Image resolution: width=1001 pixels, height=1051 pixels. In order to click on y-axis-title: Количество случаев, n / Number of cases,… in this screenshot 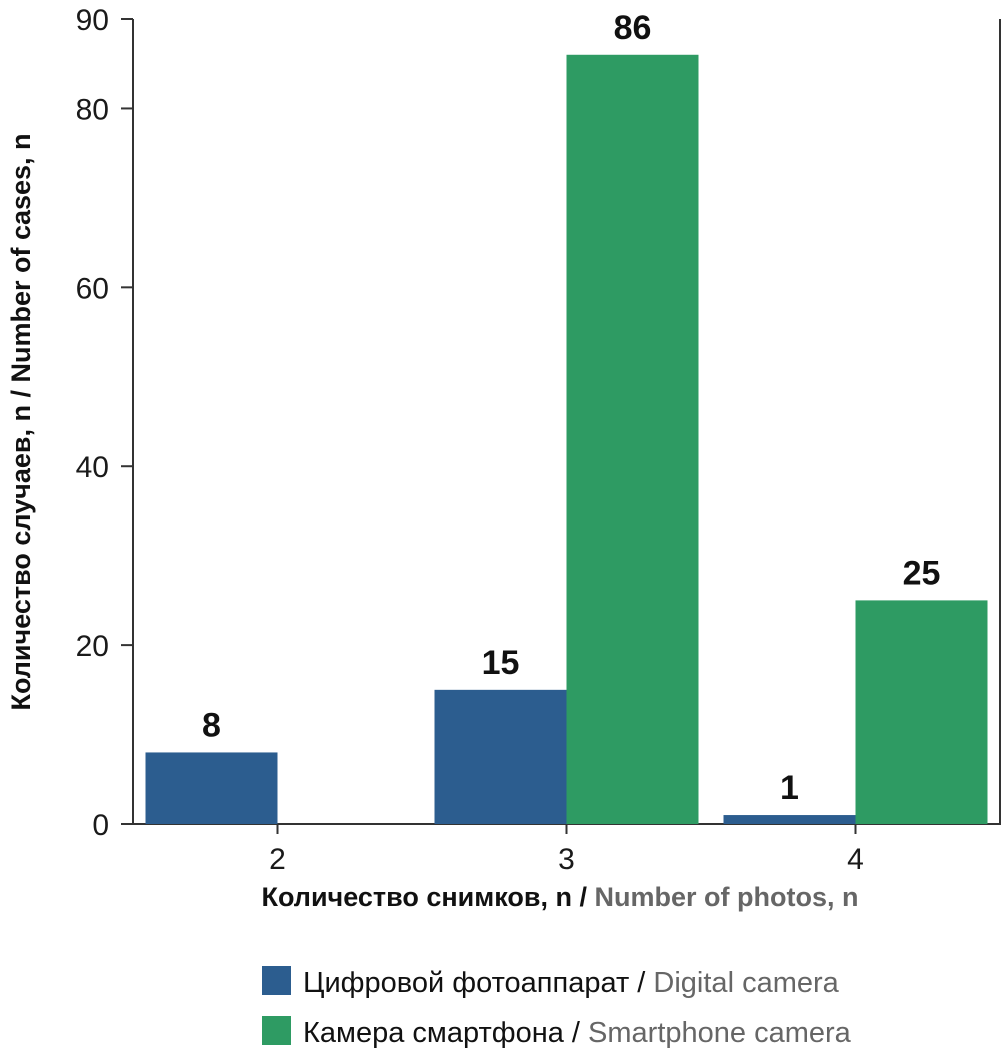, I will do `click(21, 421)`.